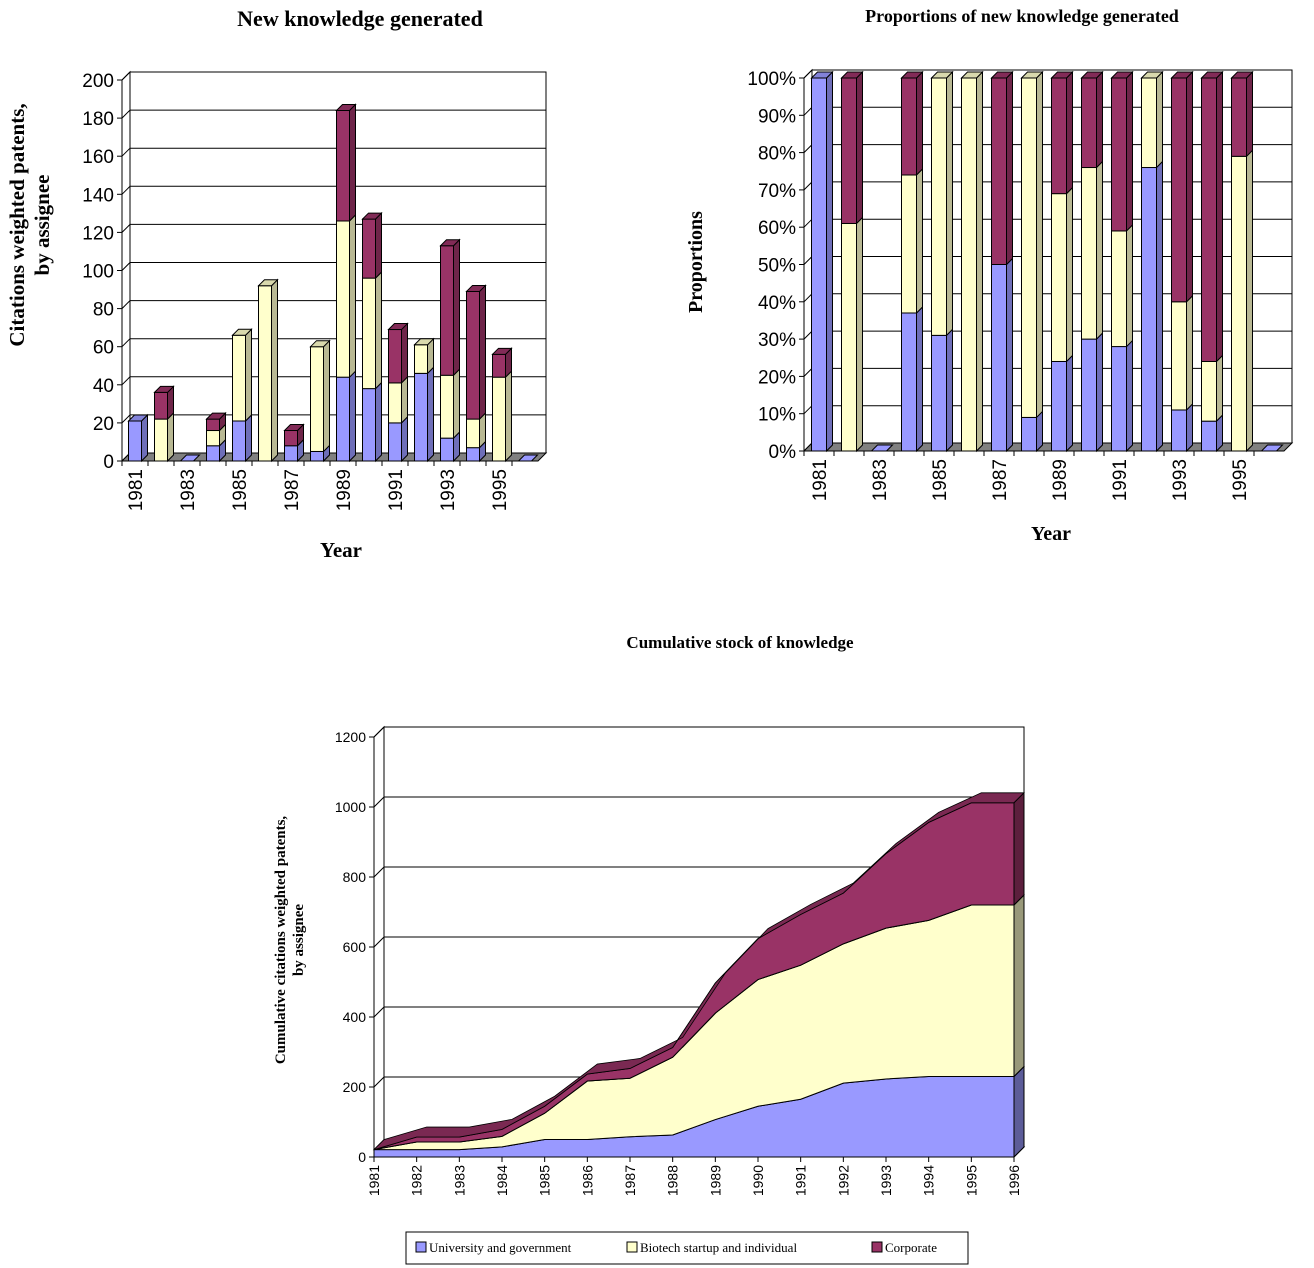  I want to click on y-tick-label: 20, so click(103, 424).